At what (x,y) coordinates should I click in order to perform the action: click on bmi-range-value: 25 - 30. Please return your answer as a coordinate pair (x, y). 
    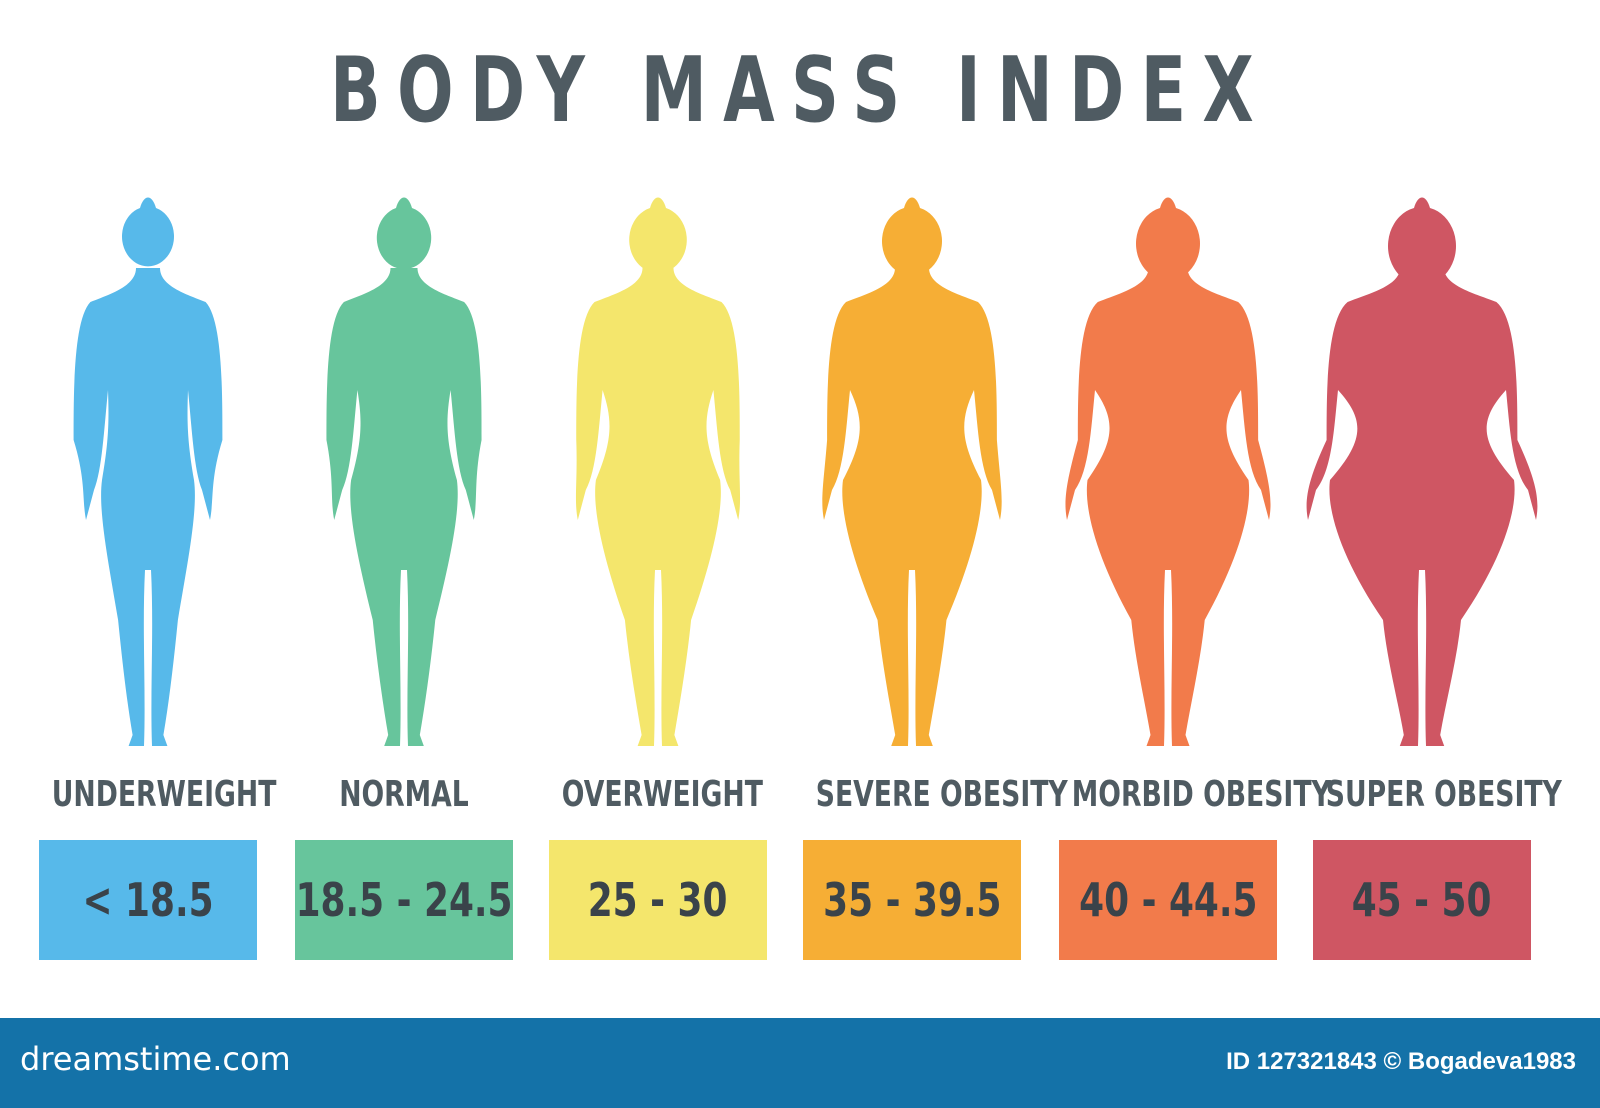
    Looking at the image, I should click on (658, 900).